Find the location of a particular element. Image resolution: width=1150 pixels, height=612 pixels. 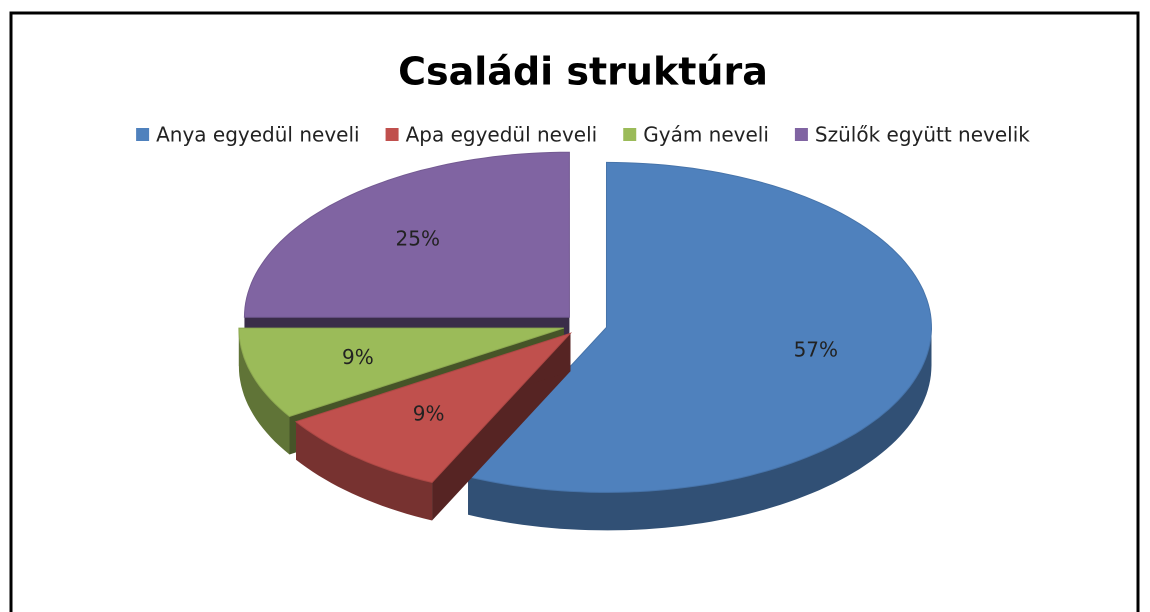

legend-label: Anya egyedül neveli is located at coordinates (257, 135).